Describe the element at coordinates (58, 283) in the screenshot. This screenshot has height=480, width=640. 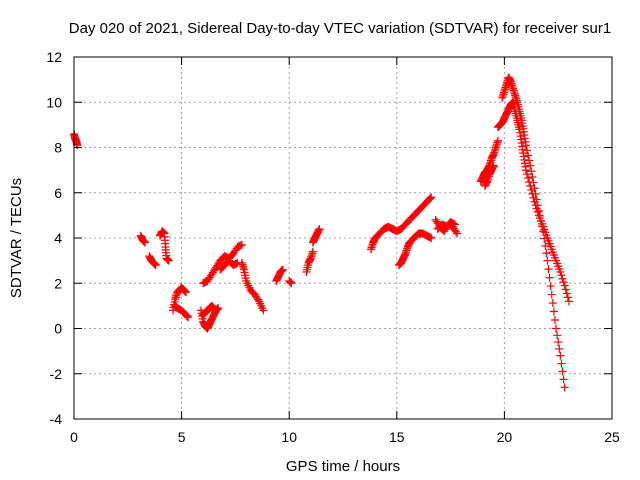
I see `y-tick-label: 2` at that location.